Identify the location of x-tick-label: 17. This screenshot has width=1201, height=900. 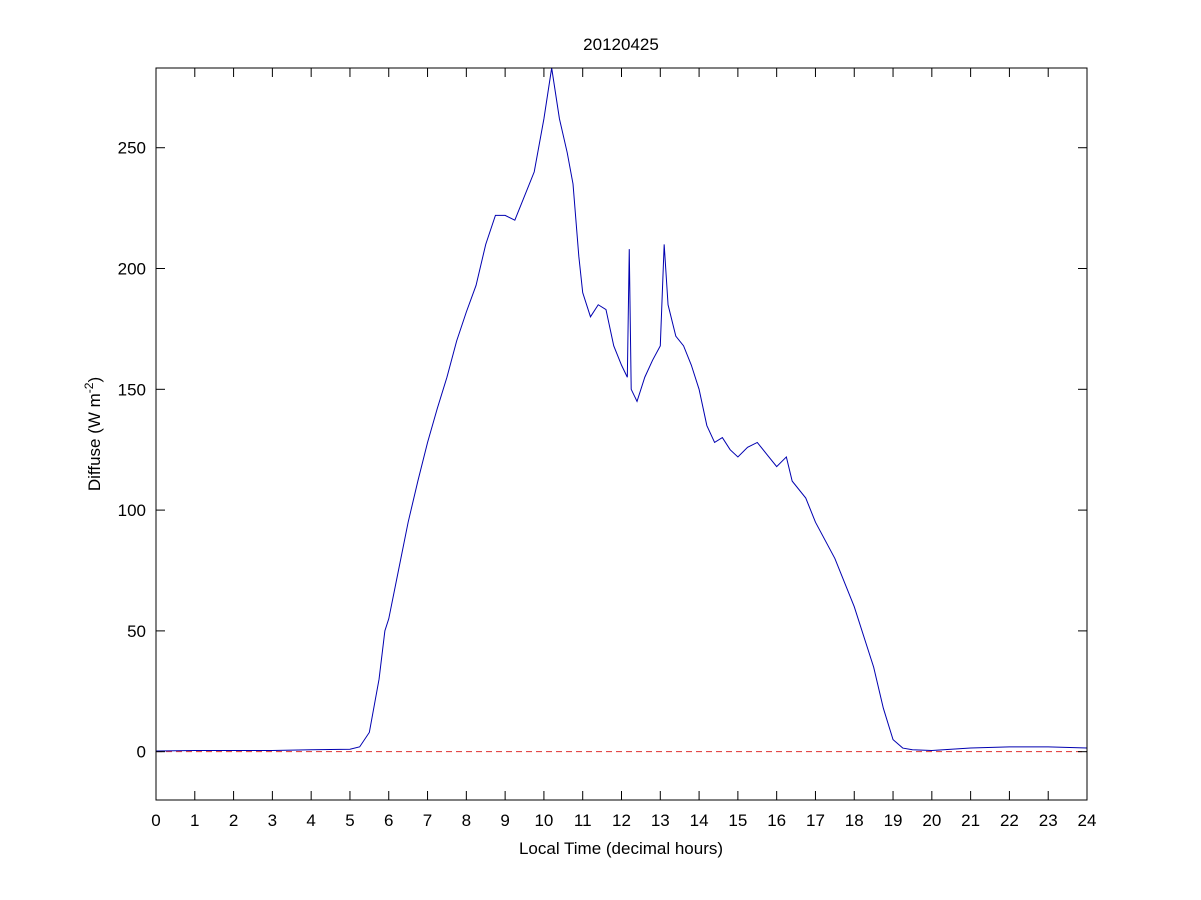
(815, 820).